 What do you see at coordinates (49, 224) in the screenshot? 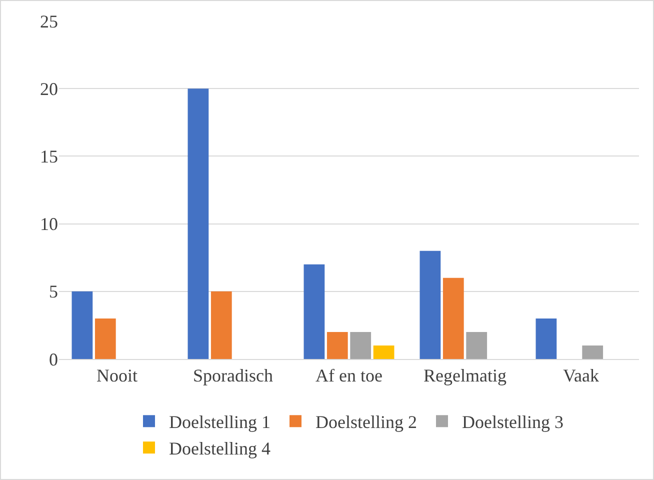
I see `y-tick-label: 10` at bounding box center [49, 224].